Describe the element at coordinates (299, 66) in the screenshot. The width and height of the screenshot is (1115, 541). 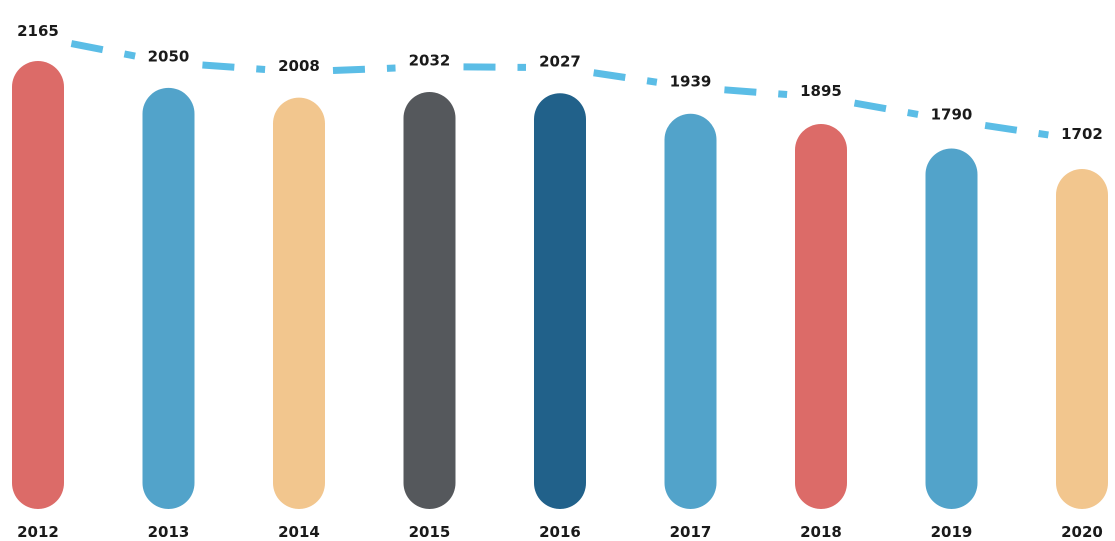
I see `value-label-2014: 2008` at that location.